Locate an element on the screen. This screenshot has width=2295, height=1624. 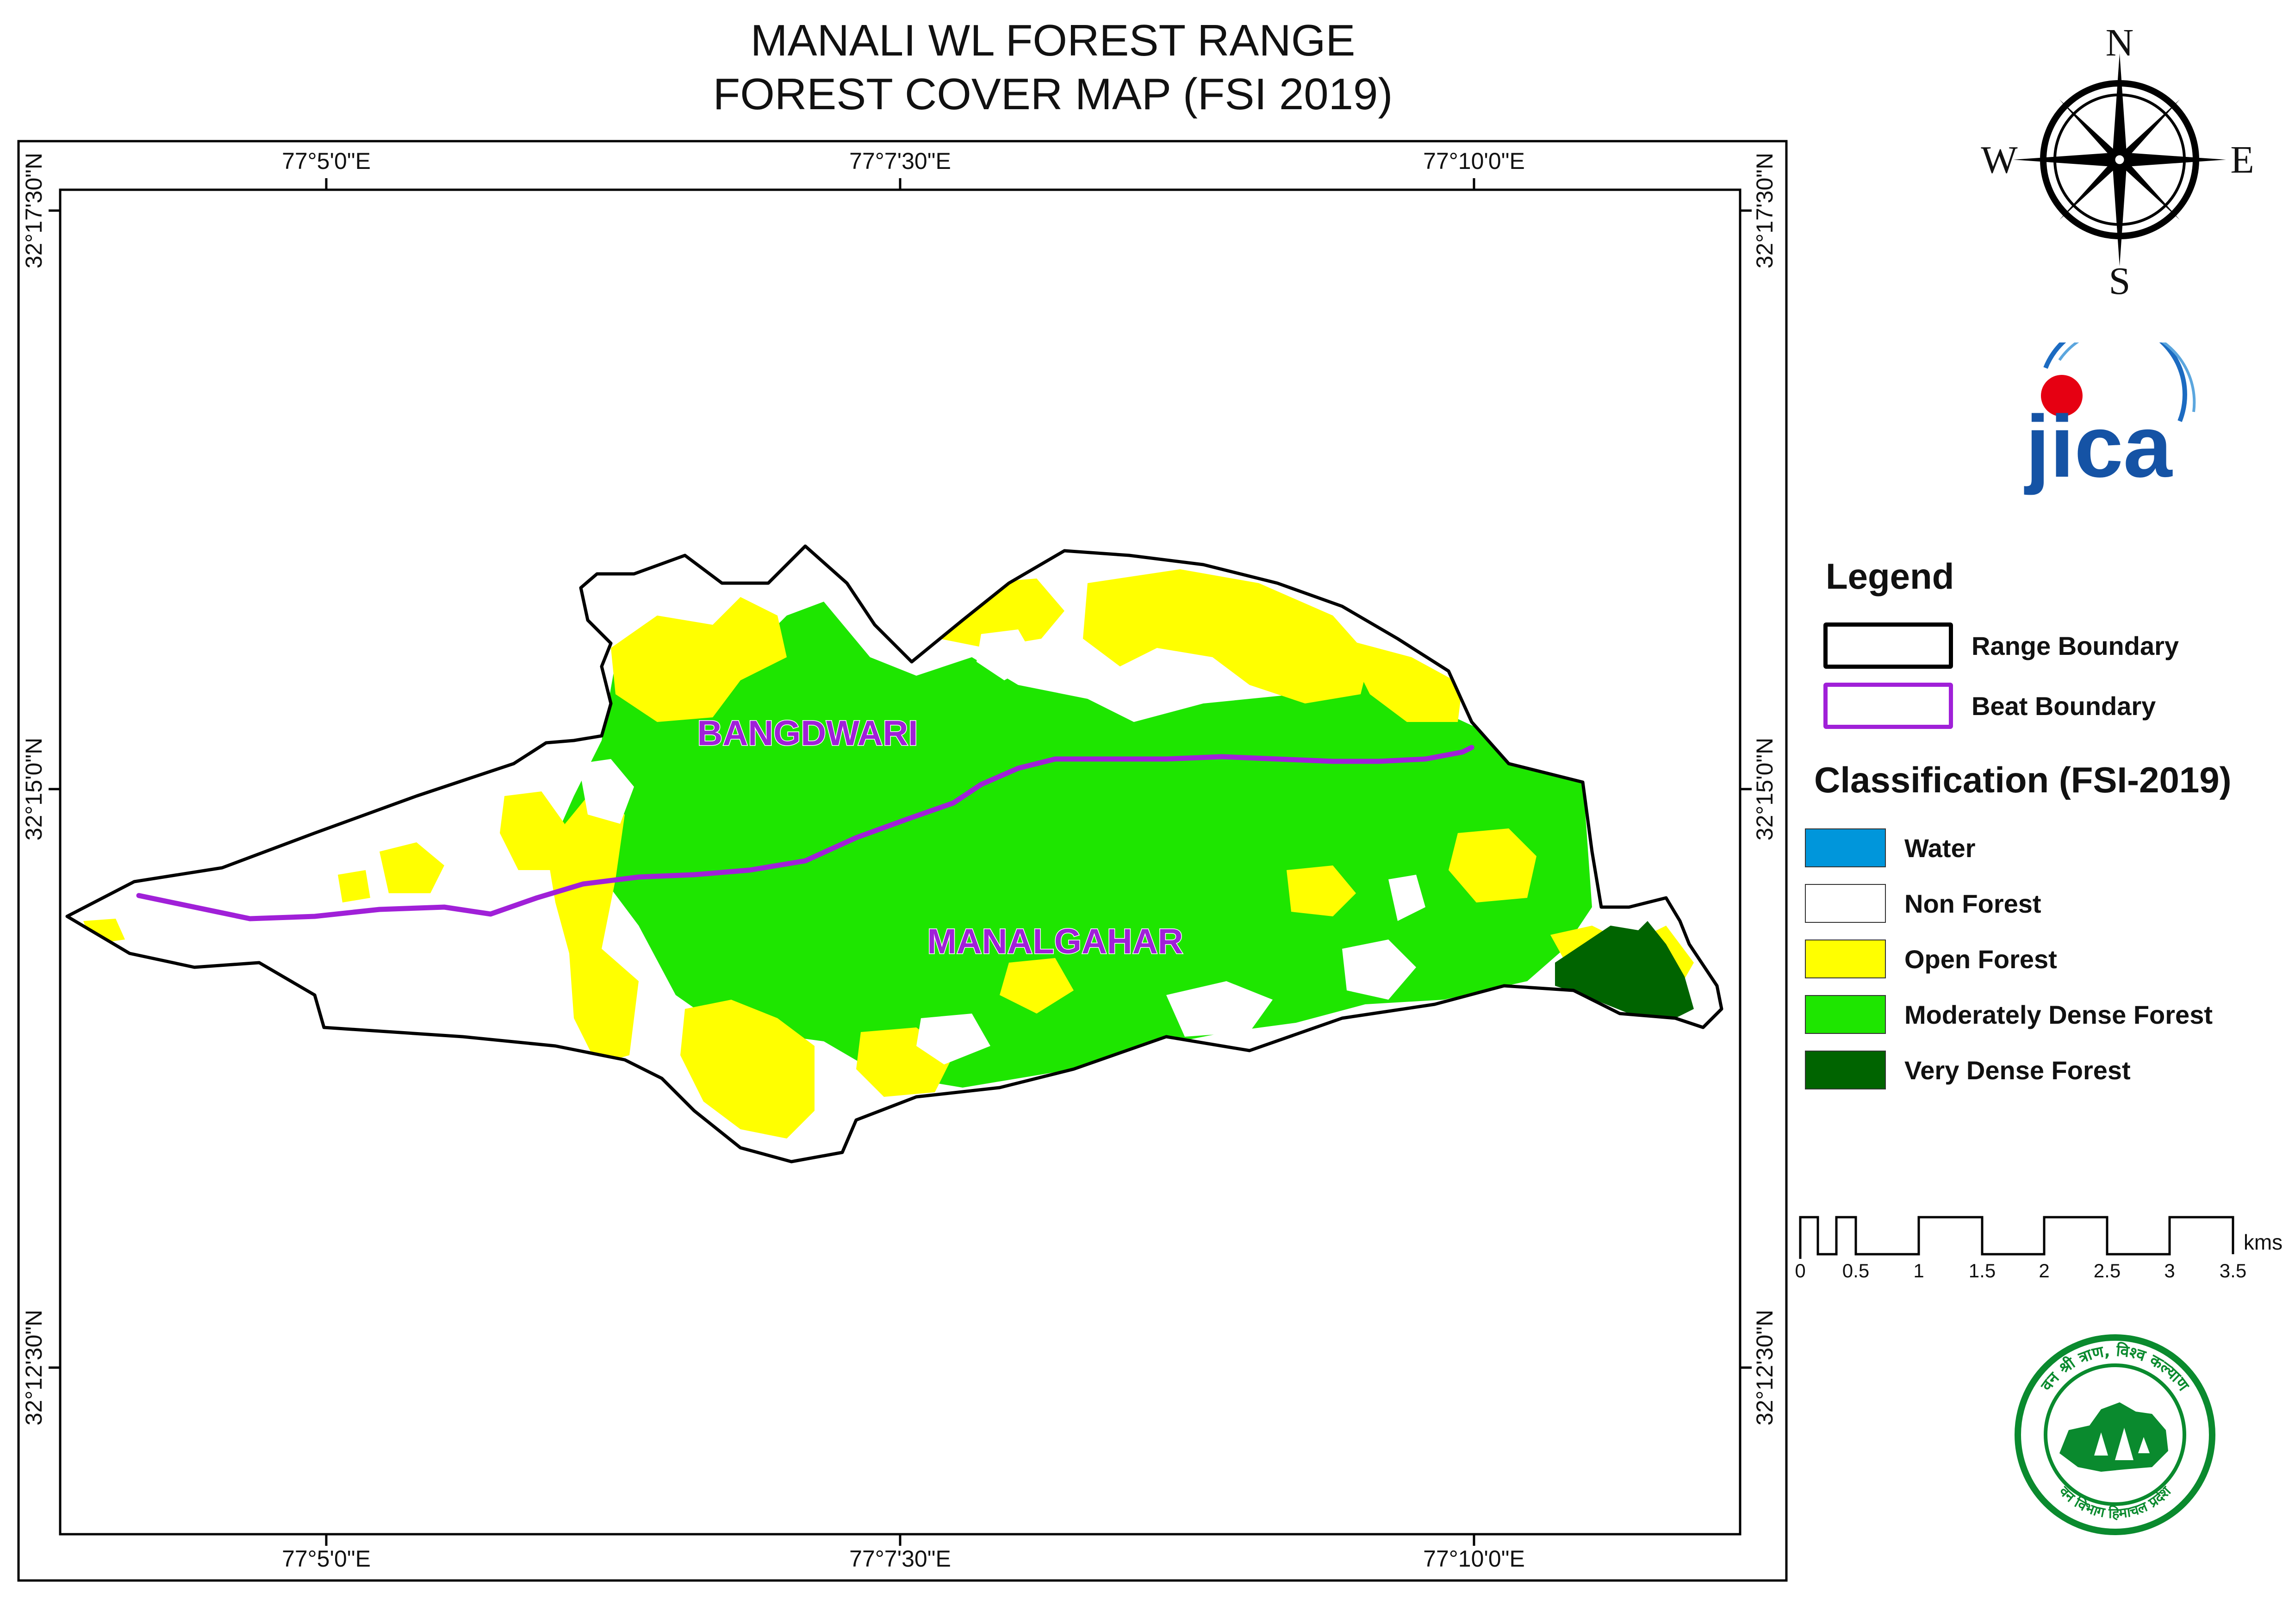
scale-tick-3: 3 is located at coordinates (2169, 1271).